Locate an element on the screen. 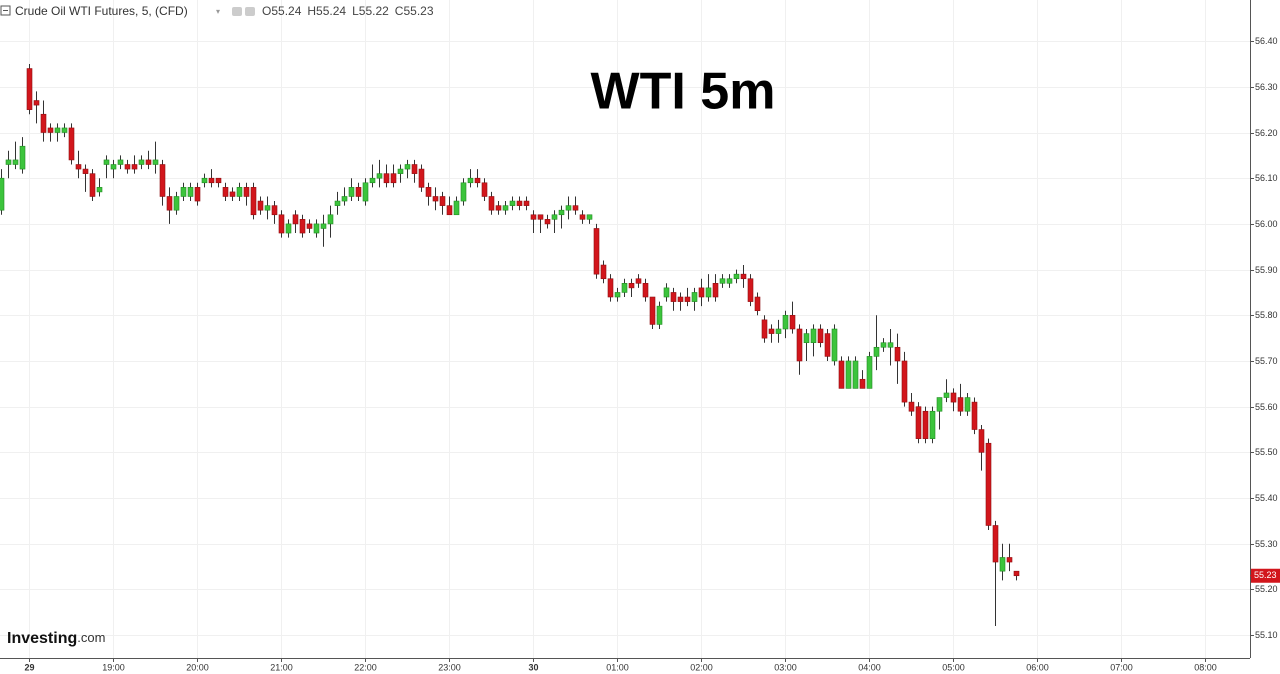 The width and height of the screenshot is (1280, 674). symbol-label: Crude Oil WTI Futures, 5, (CFD) is located at coordinates (101, 11).